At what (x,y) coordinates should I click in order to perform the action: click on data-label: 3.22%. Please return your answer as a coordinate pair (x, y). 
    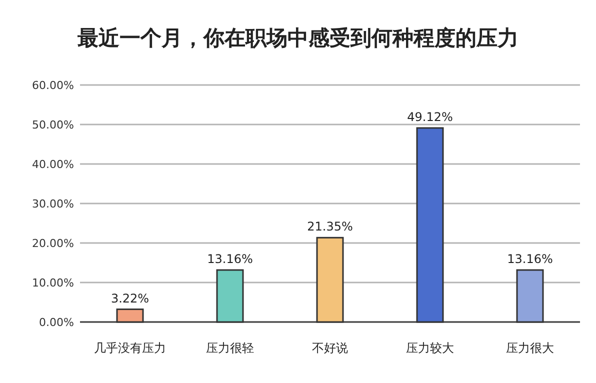
    Looking at the image, I should click on (130, 298).